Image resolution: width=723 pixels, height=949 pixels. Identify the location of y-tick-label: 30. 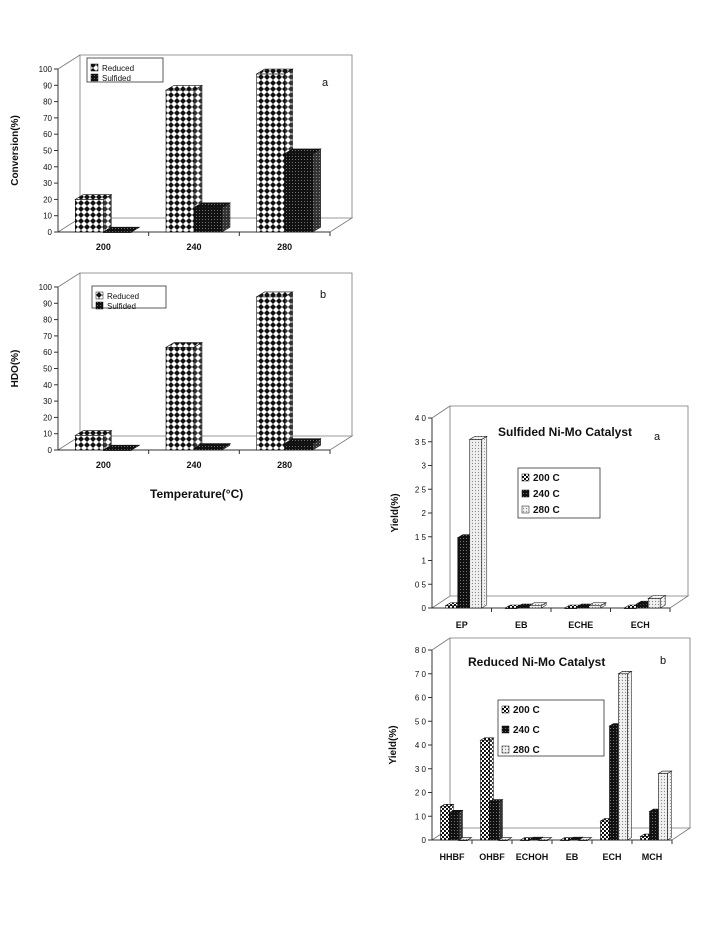
(47, 401).